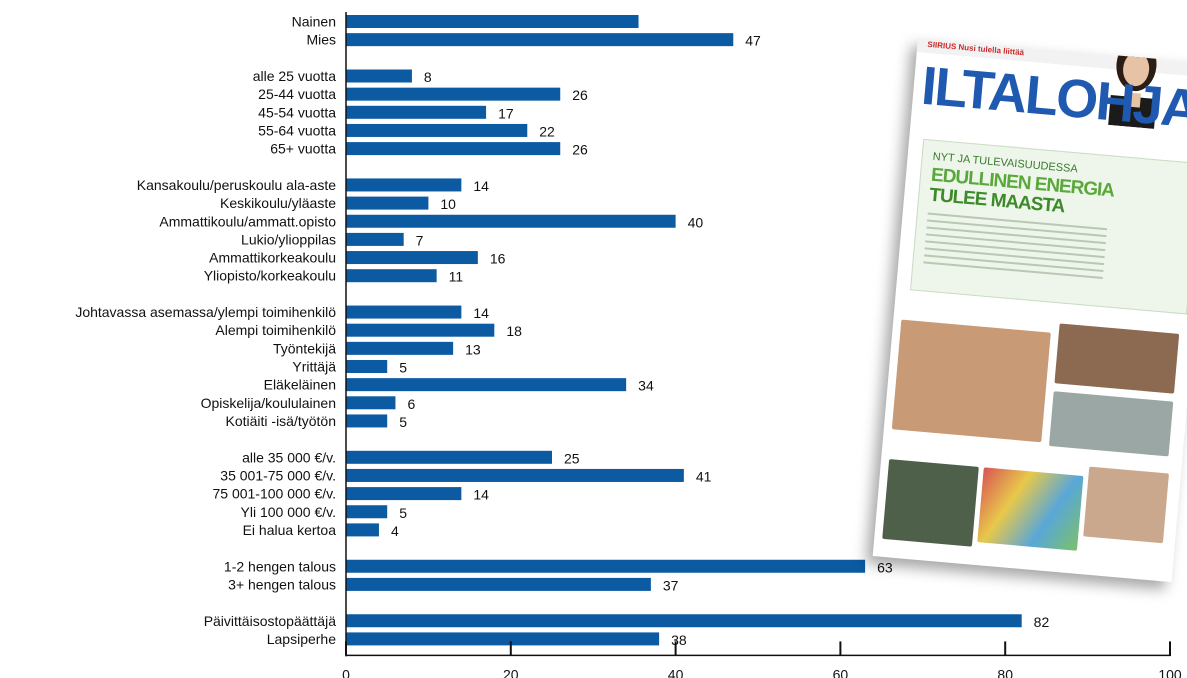  What do you see at coordinates (247, 221) in the screenshot?
I see `category-label: Ammattikoulu/ammatt.opisto` at bounding box center [247, 221].